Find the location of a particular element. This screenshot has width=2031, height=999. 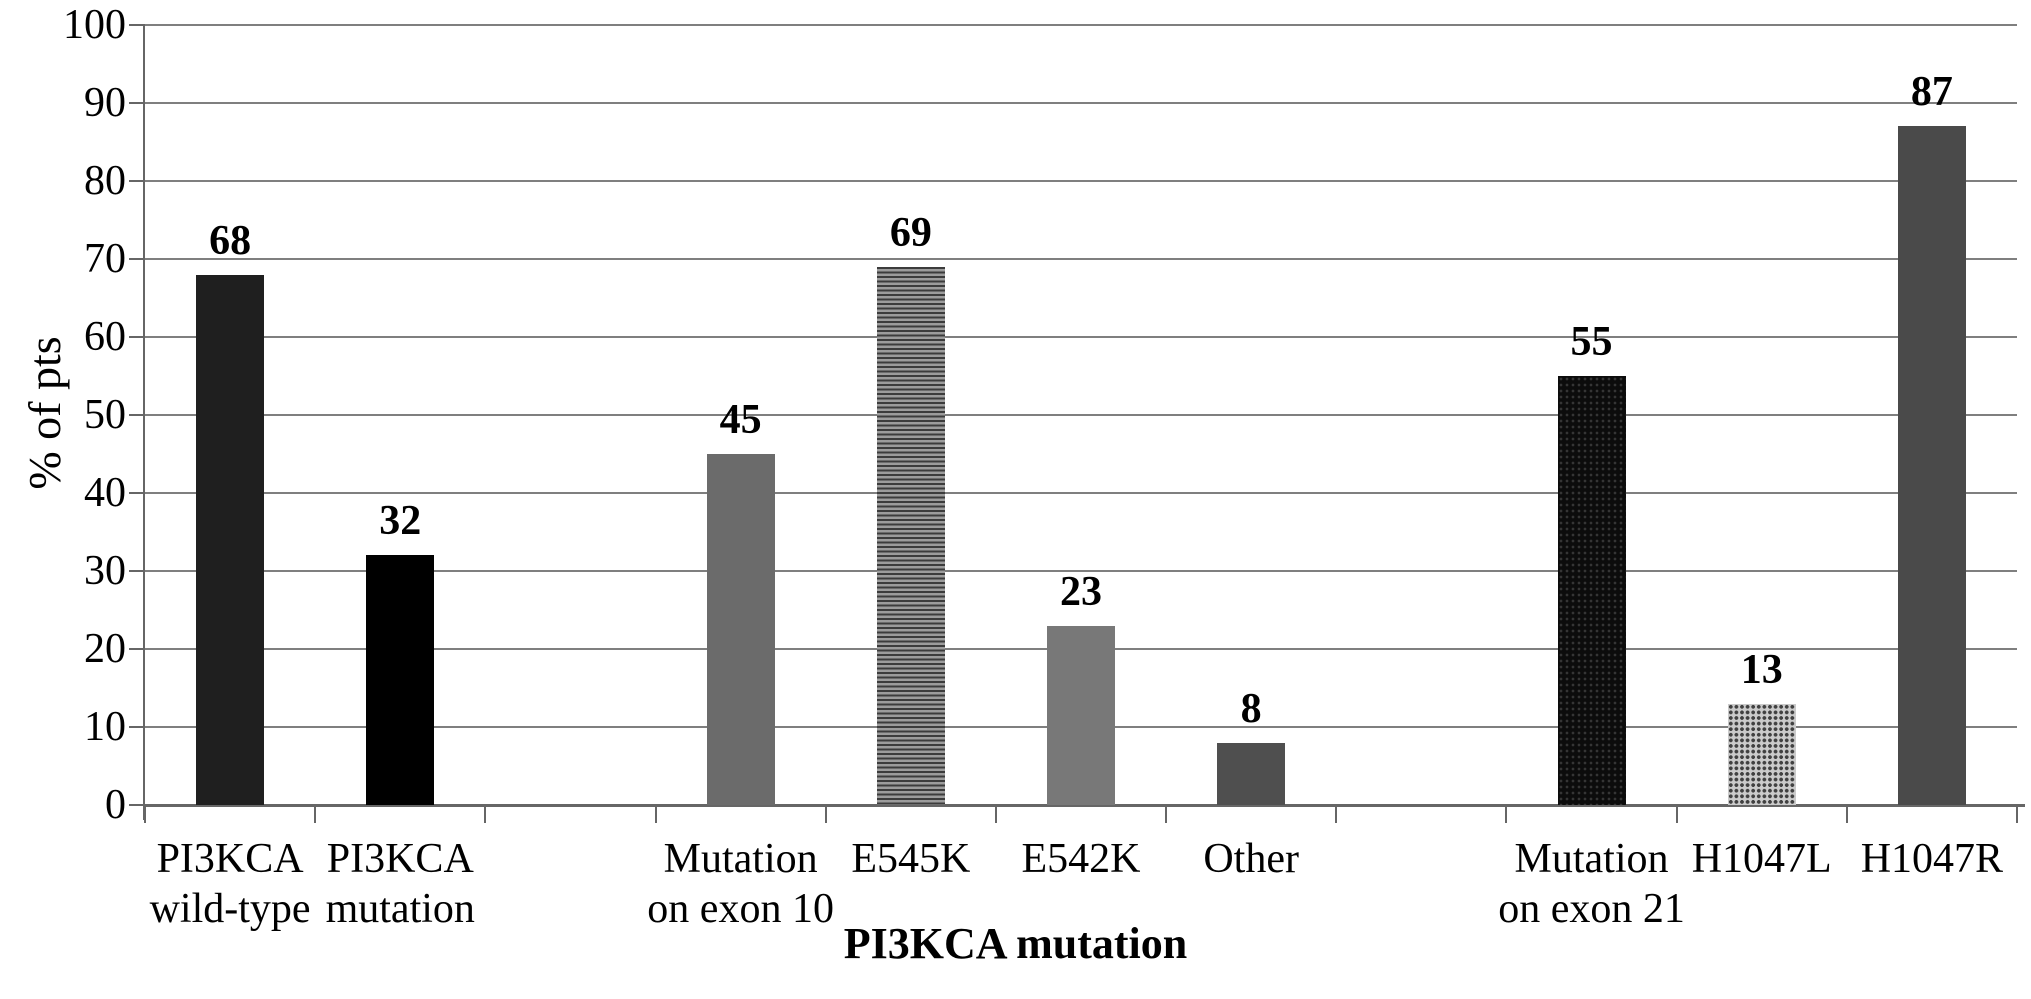

y-tick-label-60: 60 is located at coordinates (105, 337).